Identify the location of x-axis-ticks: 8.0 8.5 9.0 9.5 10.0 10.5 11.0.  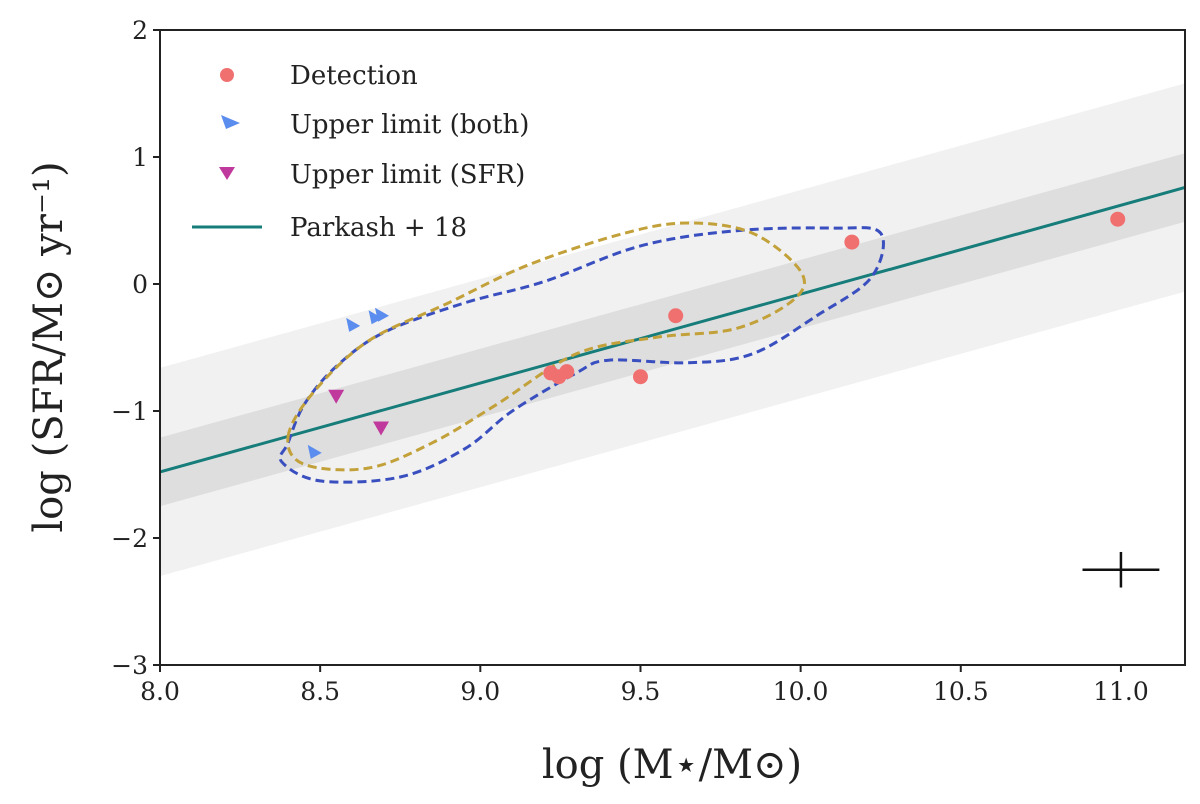
(644, 685).